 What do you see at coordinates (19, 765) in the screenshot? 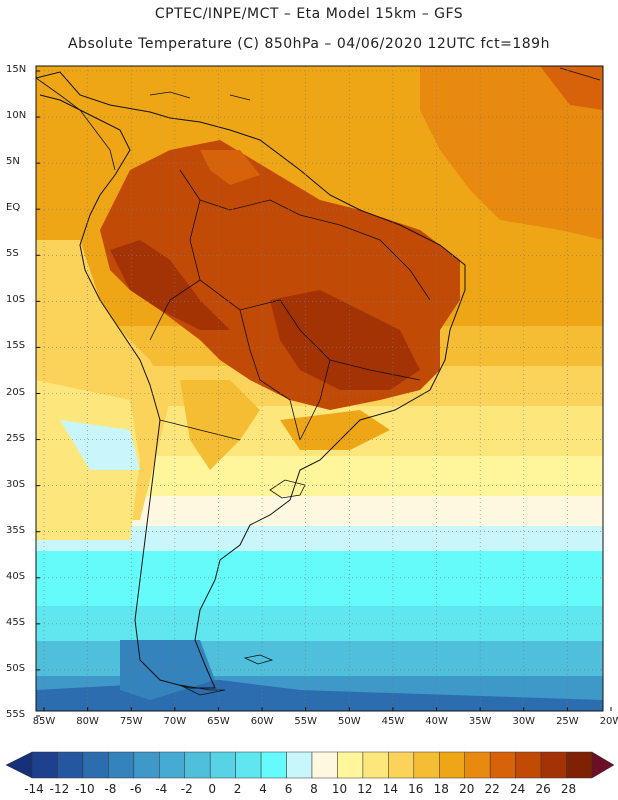
I see `colorbar-low-arrow` at bounding box center [19, 765].